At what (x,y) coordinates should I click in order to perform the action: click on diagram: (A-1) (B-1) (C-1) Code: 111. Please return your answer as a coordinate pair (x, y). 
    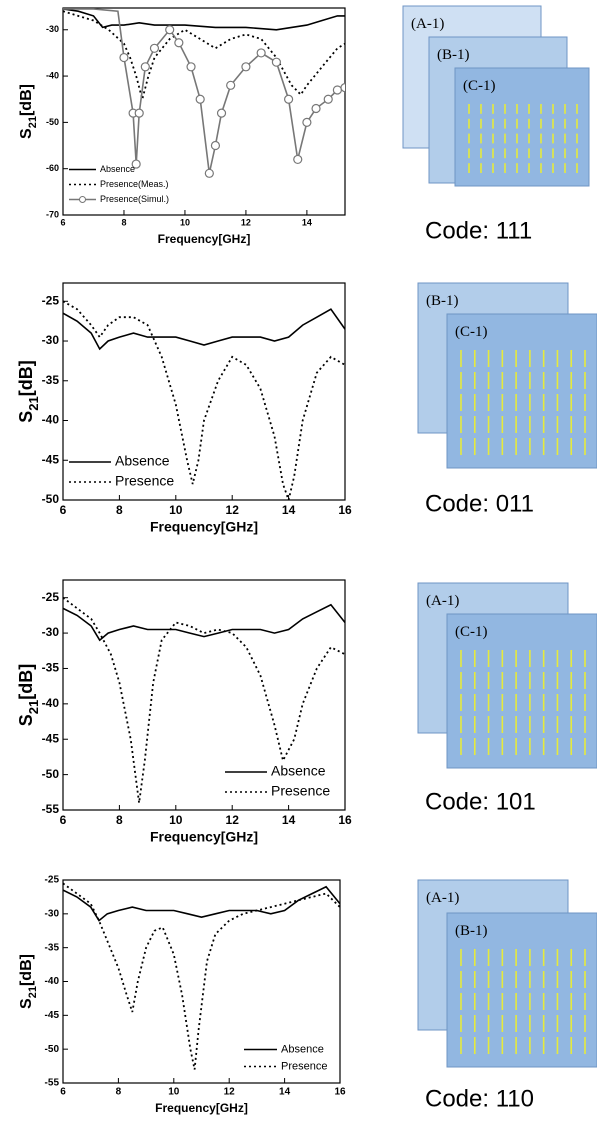
    Looking at the image, I should click on (496, 124).